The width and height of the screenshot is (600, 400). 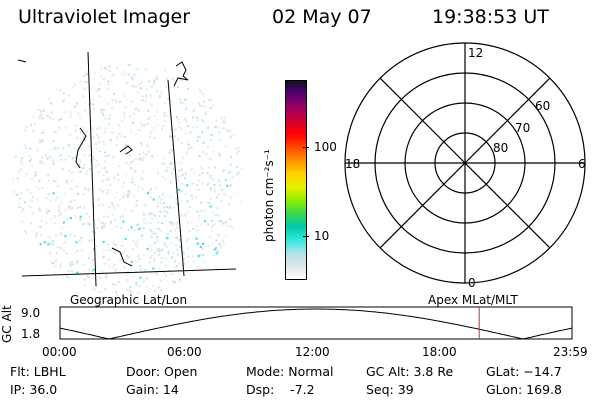 I want to click on mlat-label-80: 80, so click(x=500, y=148).